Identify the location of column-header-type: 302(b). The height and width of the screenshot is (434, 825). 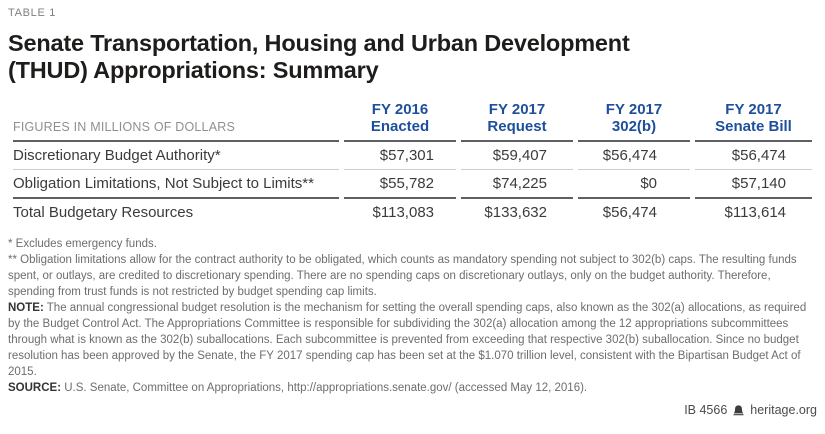
(634, 126).